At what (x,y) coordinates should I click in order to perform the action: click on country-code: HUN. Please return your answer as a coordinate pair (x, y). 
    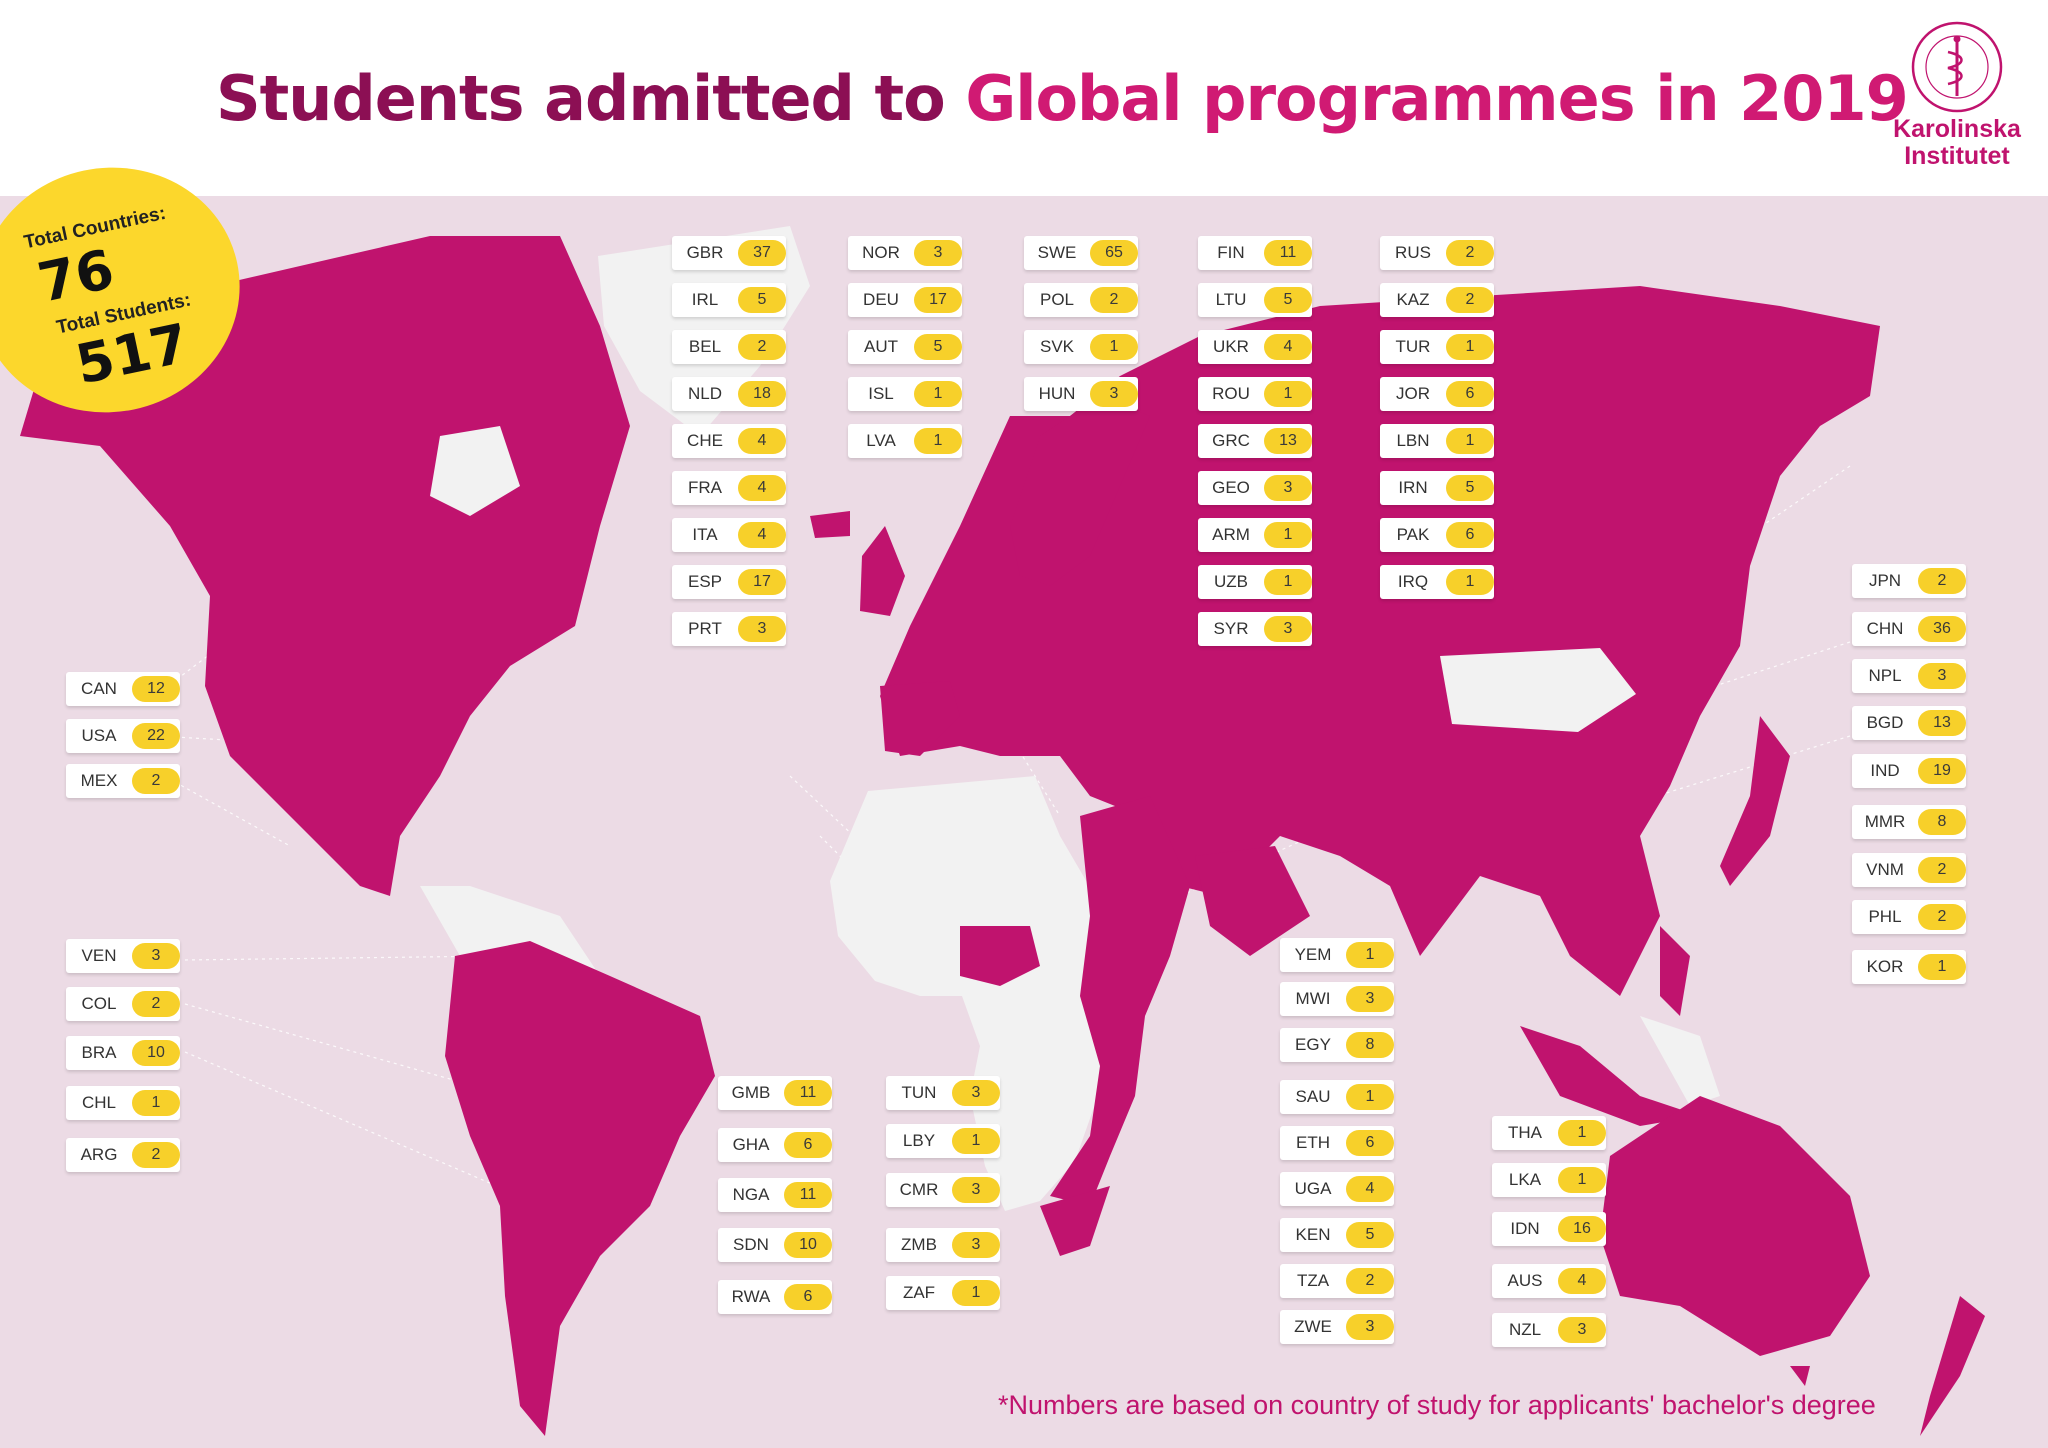
    Looking at the image, I should click on (1057, 393).